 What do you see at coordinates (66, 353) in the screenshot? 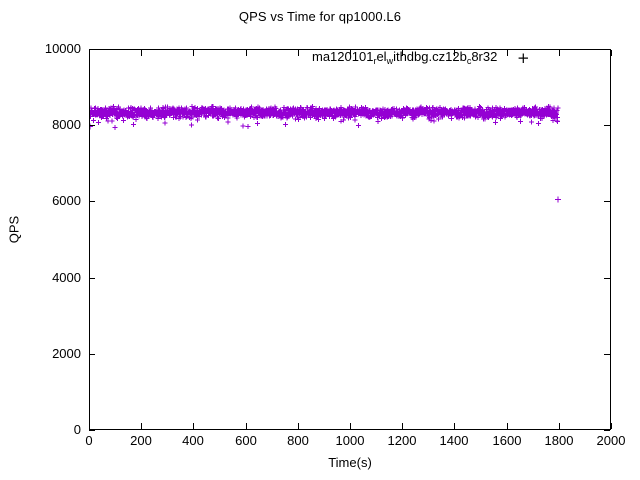
I see `y-tick-label: 2000` at bounding box center [66, 353].